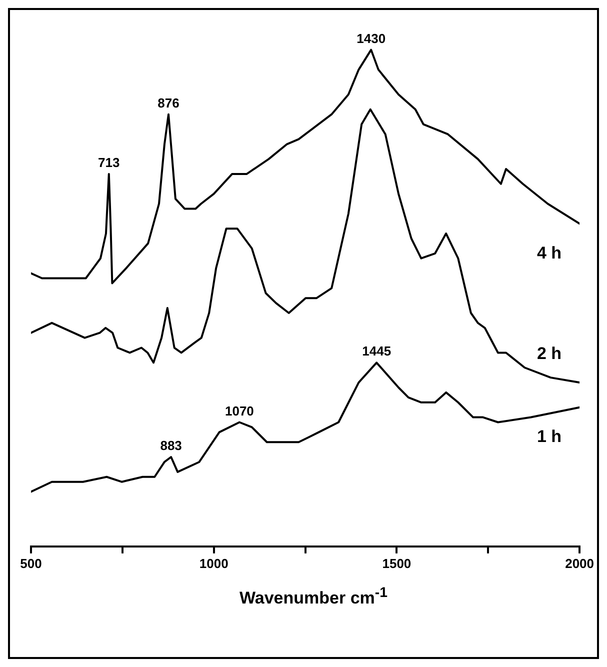 Image resolution: width=607 pixels, height=667 pixels. I want to click on x-axis-title: Wavenumber cm$^{-1}$, so click(313, 597).